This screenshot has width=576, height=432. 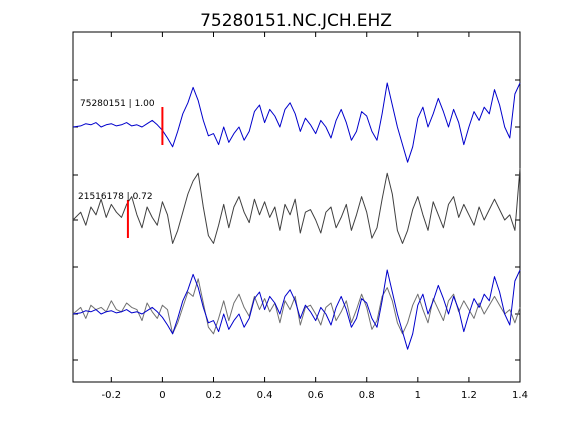 I want to click on x-tick-label: 0.8, so click(x=367, y=395).